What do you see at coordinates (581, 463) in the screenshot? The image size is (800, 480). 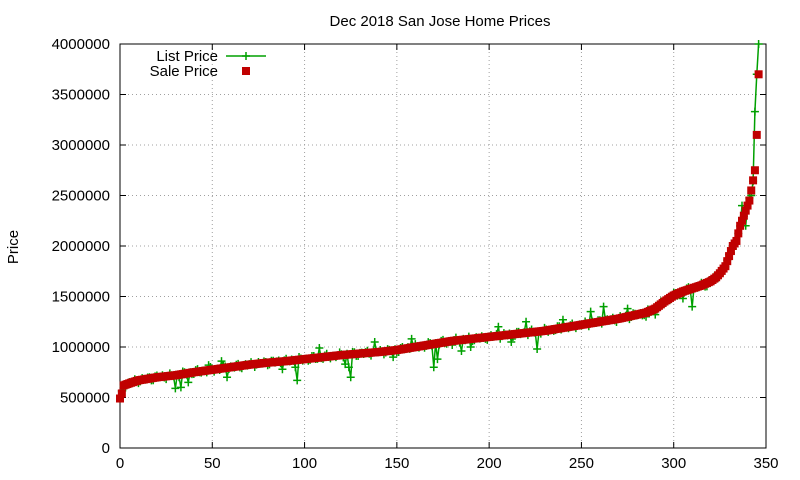 I see `x-tick-label: 250` at bounding box center [581, 463].